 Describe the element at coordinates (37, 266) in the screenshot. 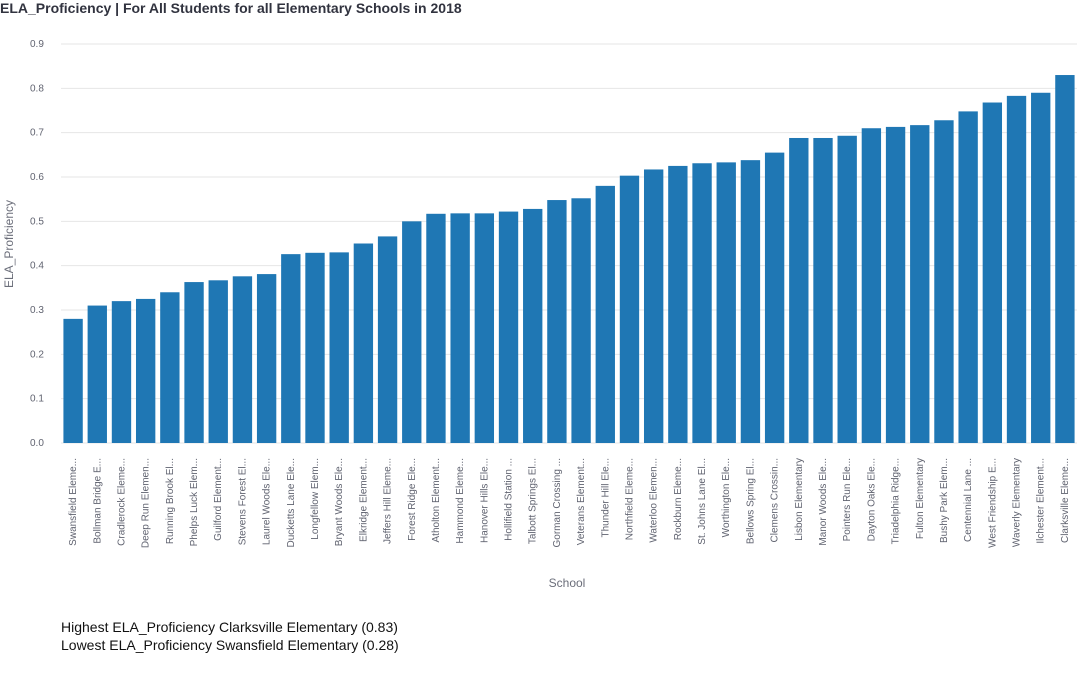

I see `y-tick-label: 0.4` at that location.